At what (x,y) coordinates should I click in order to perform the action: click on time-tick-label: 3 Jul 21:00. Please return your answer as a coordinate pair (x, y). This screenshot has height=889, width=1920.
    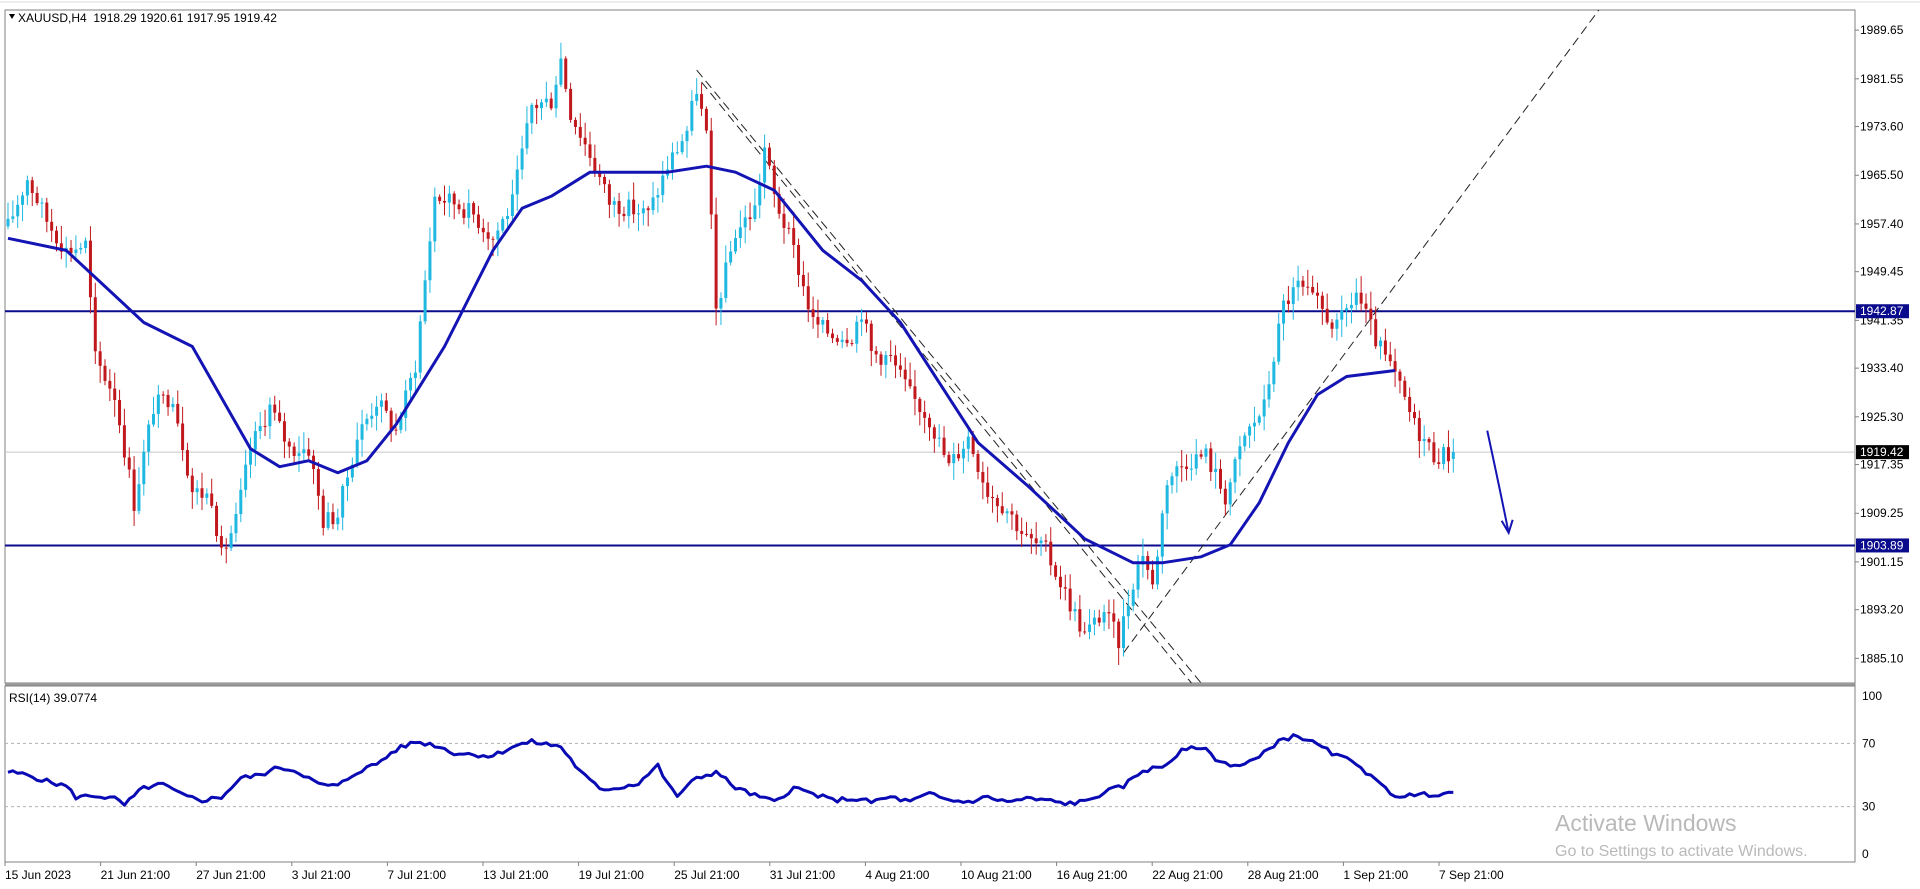
    Looking at the image, I should click on (321, 875).